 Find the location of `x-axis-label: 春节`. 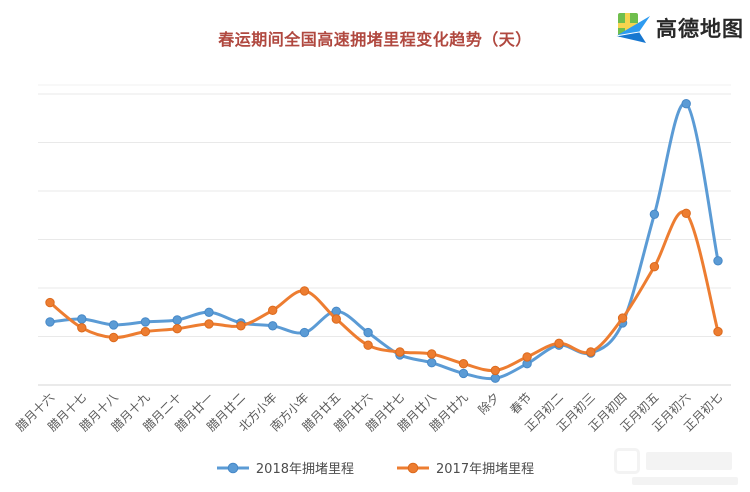

x-axis-label: 春节 is located at coordinates (520, 403).